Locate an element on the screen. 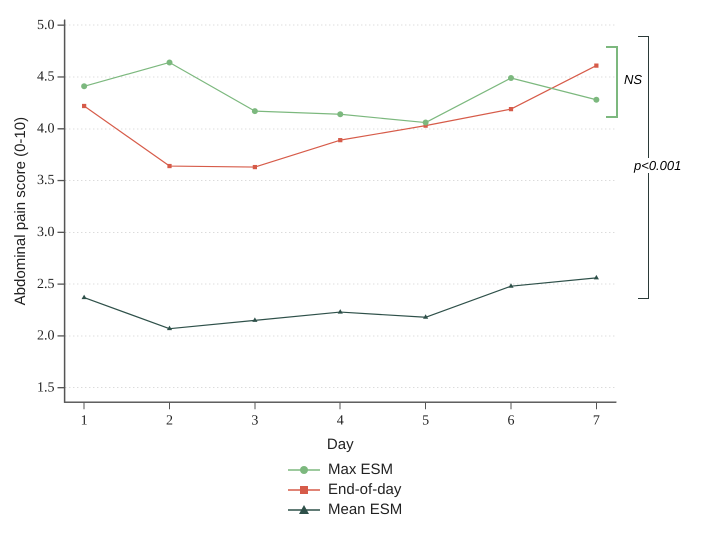 The image size is (710, 533). x-tick-label: 6 is located at coordinates (510, 420).